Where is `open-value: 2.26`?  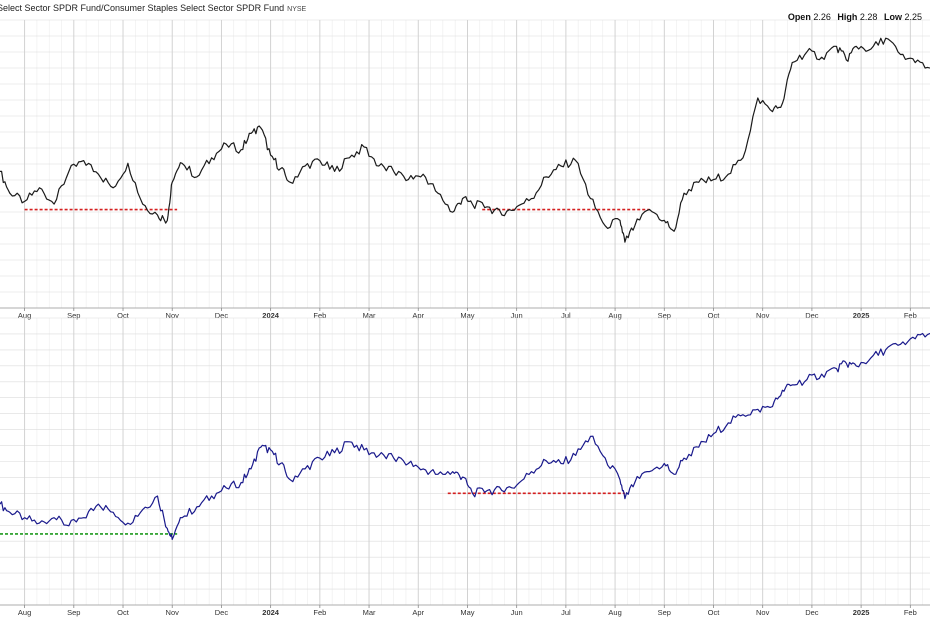 open-value: 2.26 is located at coordinates (822, 17).